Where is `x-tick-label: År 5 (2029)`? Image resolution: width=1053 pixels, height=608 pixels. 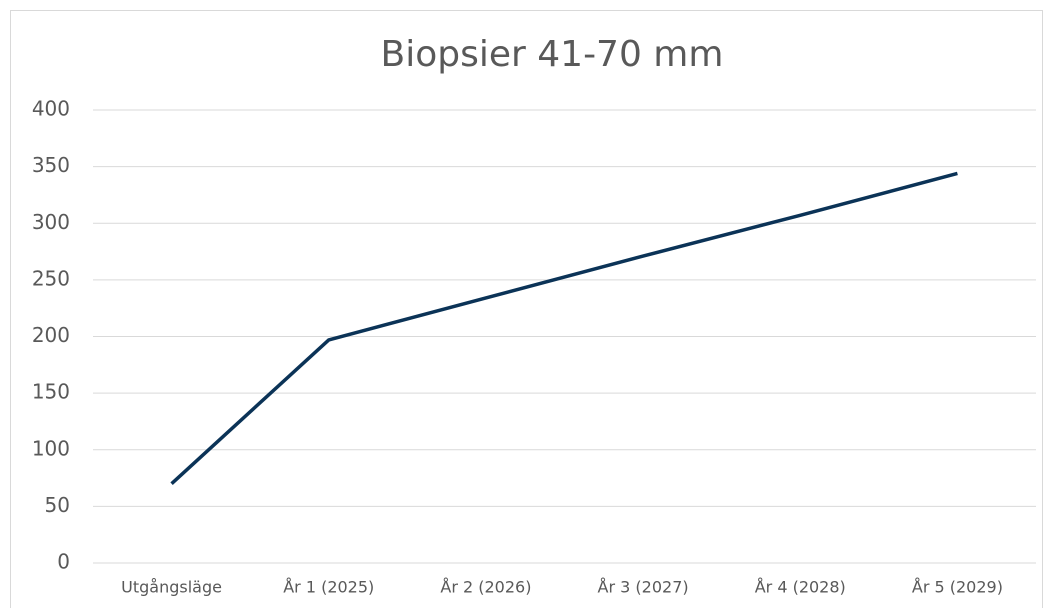 x-tick-label: År 5 (2029) is located at coordinates (957, 587).